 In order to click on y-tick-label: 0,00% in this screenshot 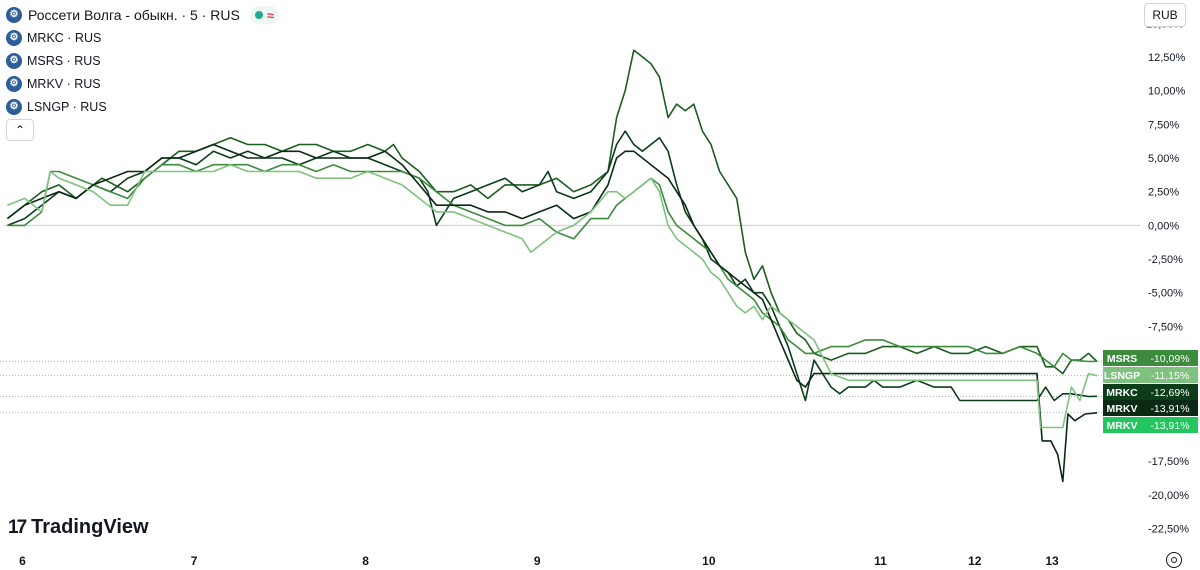, I will do `click(1163, 226)`.